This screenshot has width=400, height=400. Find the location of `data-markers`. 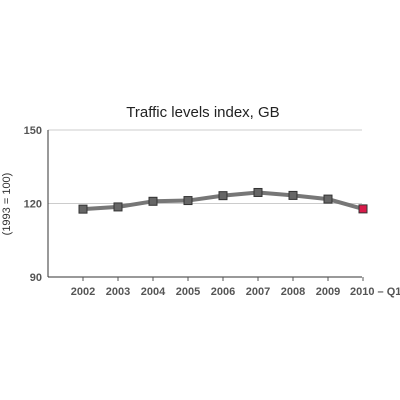

data-markers is located at coordinates (223, 200).